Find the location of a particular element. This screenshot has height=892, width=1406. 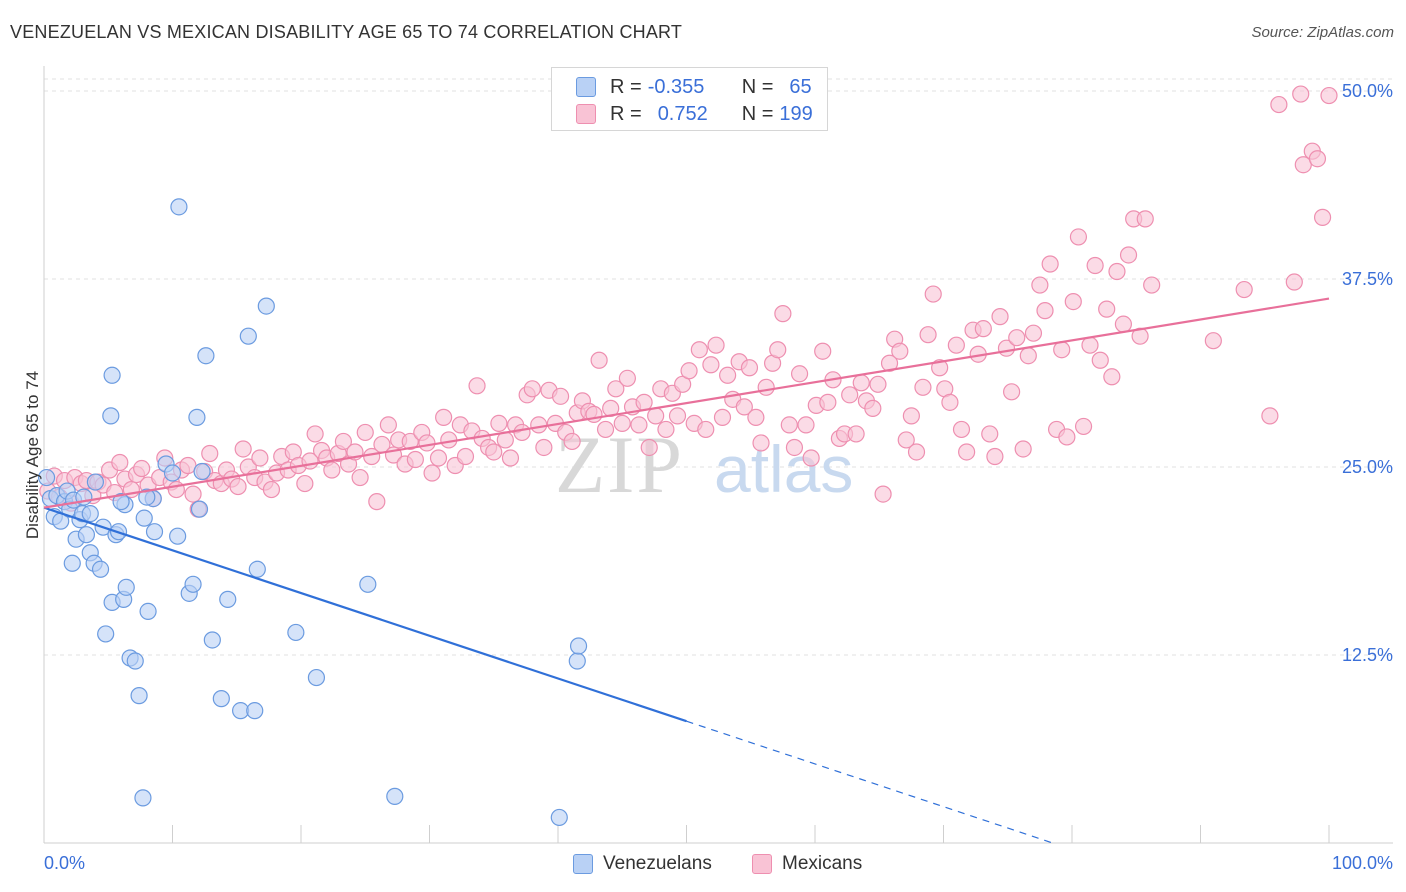

x-tick-label-min: 0.0% is located at coordinates (64, 863).